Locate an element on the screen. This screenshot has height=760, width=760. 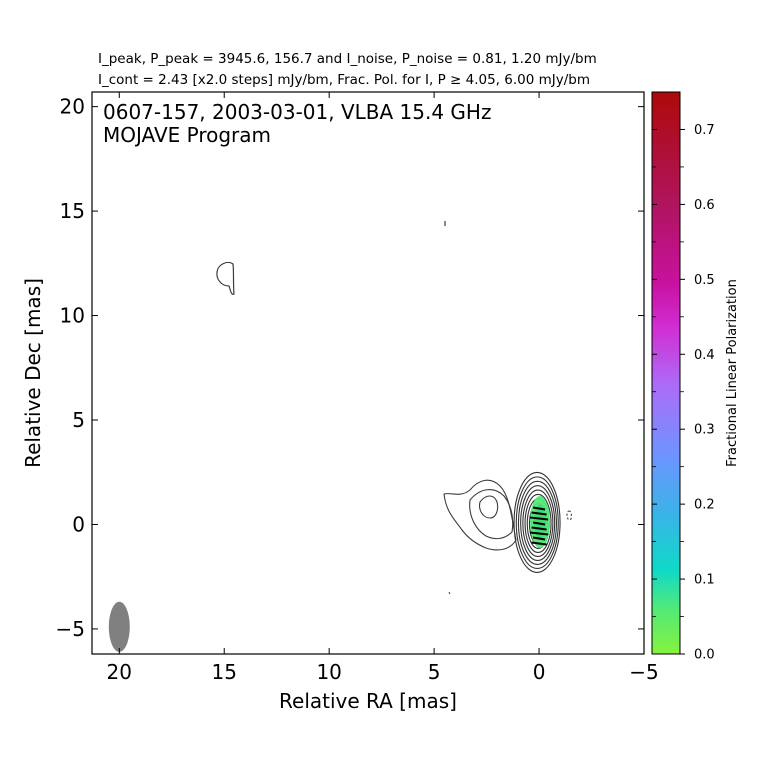
x-tick-label: 15 is located at coordinates (224, 672).